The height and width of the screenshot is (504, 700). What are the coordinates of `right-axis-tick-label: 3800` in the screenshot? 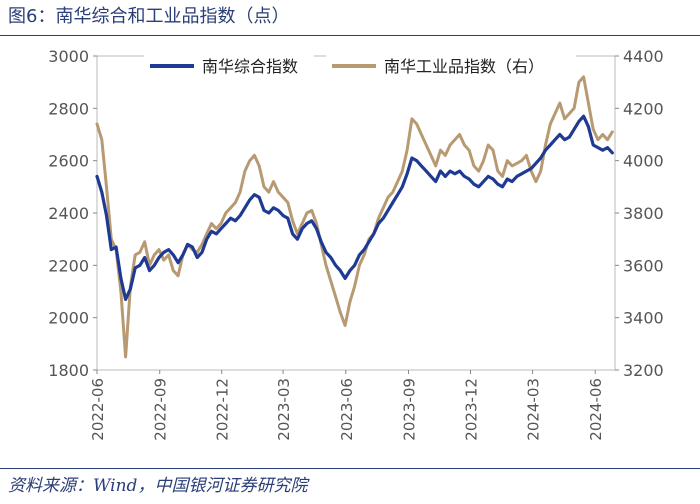 It's located at (643, 213).